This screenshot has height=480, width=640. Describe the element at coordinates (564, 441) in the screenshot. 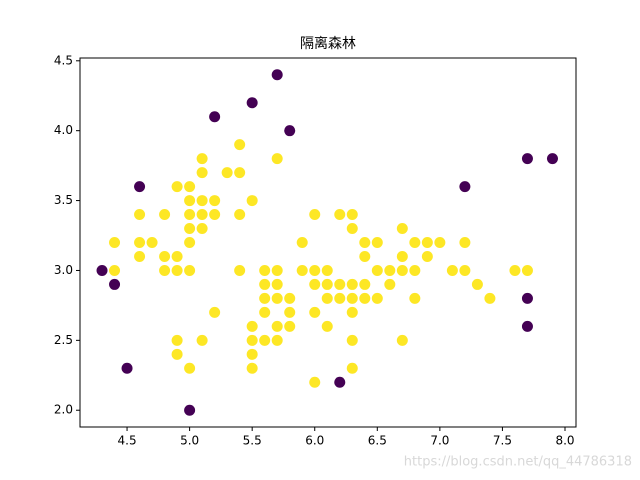

I see `x-tick-label: 8.0` at that location.